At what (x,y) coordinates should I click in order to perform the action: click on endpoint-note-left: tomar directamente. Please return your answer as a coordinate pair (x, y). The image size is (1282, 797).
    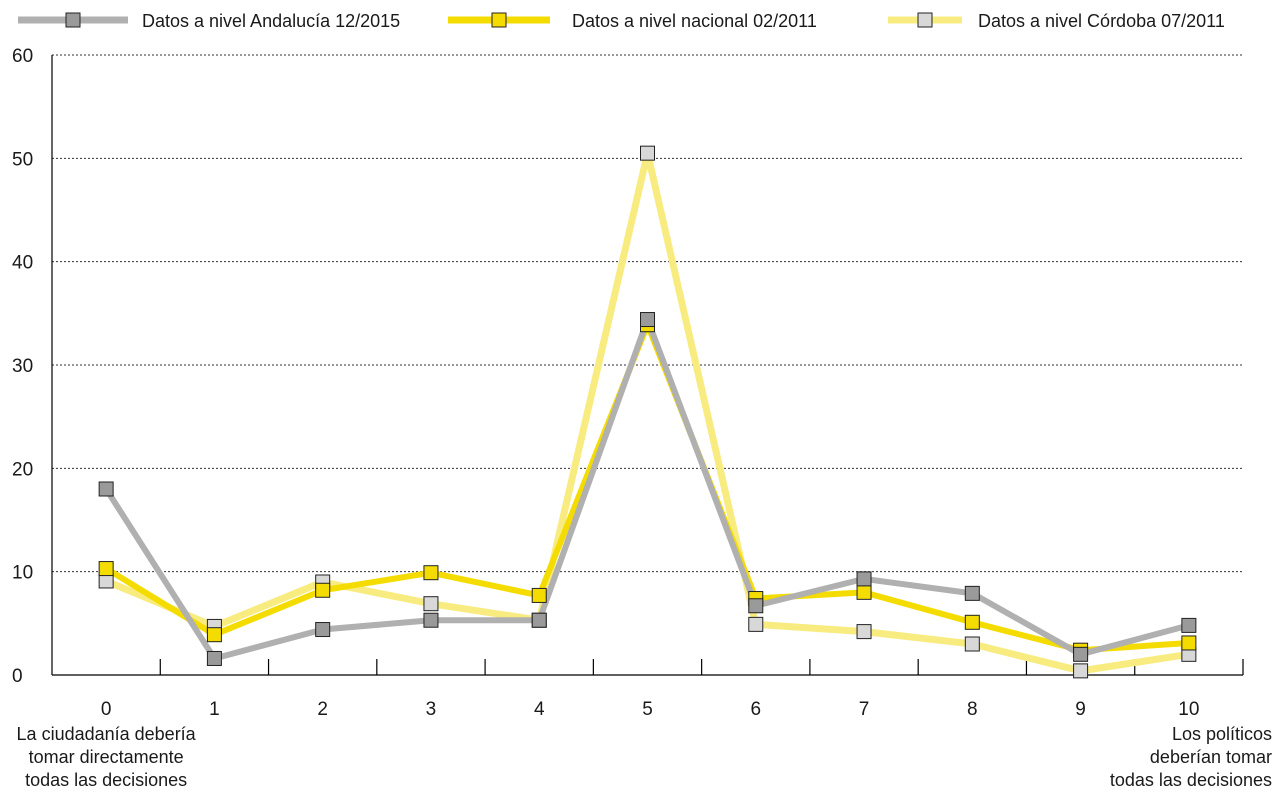
    Looking at the image, I should click on (106, 757).